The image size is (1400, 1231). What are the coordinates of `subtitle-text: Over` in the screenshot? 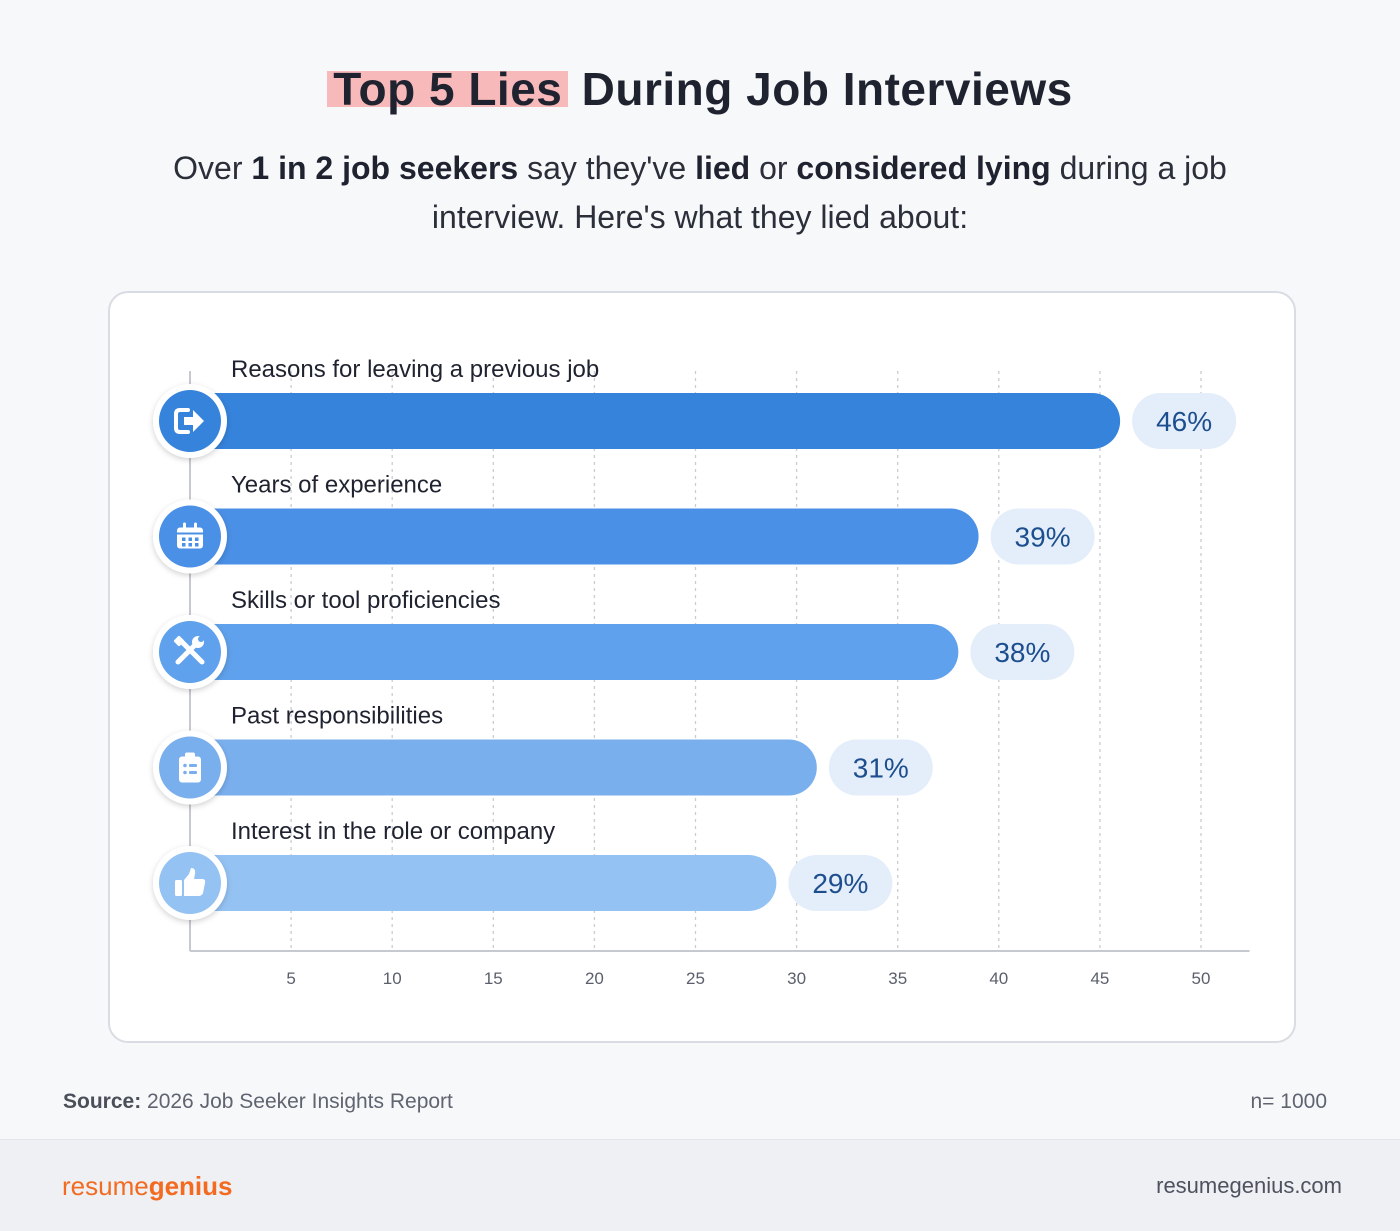 It's located at (212, 168).